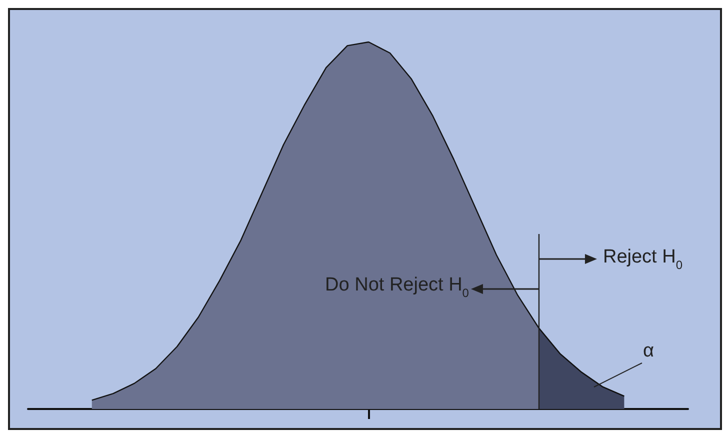 The width and height of the screenshot is (728, 435). What do you see at coordinates (648, 351) in the screenshot?
I see `annotation: α` at bounding box center [648, 351].